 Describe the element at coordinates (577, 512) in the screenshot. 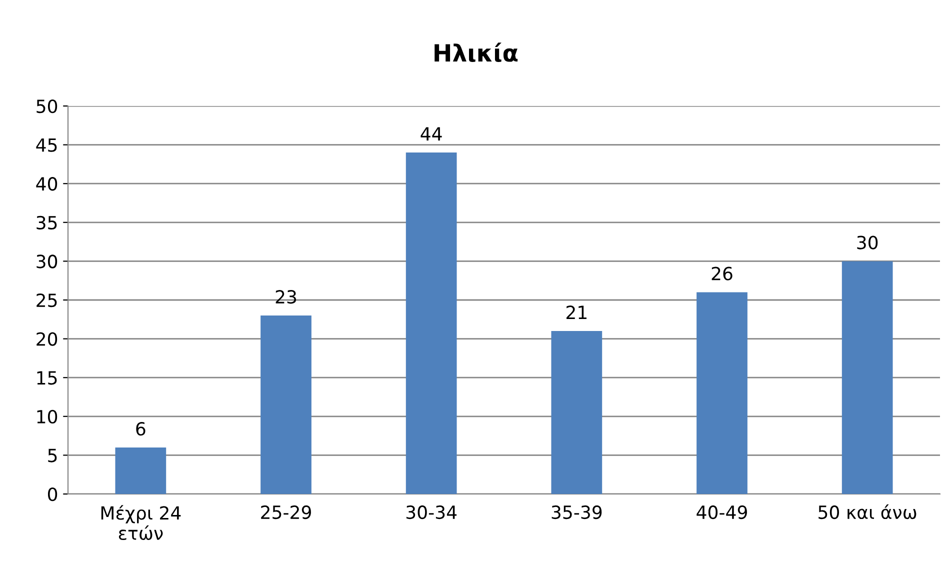

I see `x-tick-label: 35-39` at that location.